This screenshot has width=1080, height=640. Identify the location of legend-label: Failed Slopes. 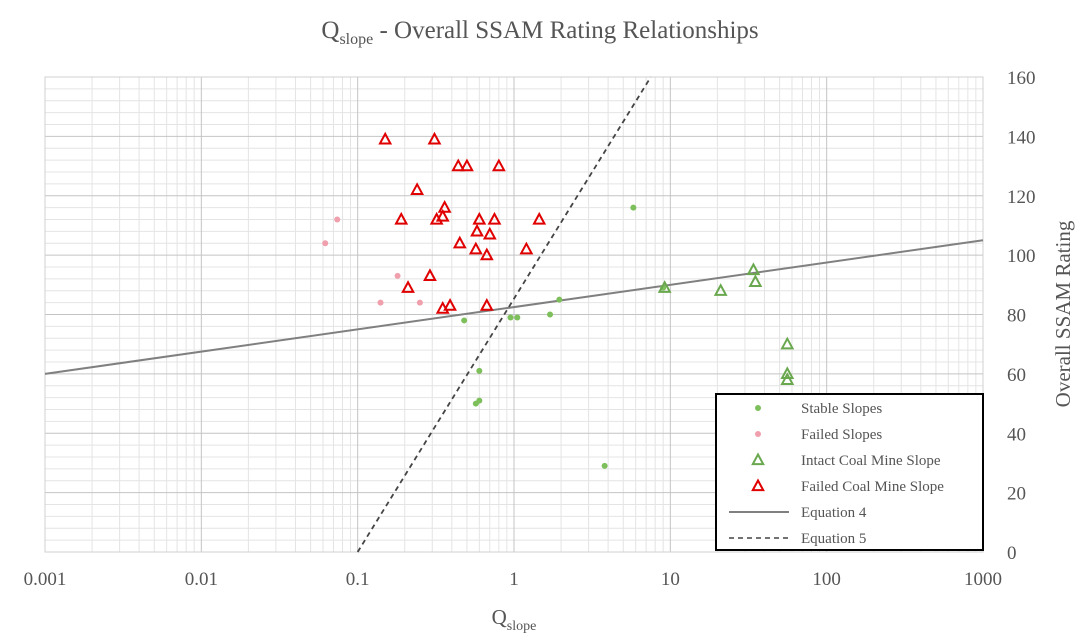
(841, 435).